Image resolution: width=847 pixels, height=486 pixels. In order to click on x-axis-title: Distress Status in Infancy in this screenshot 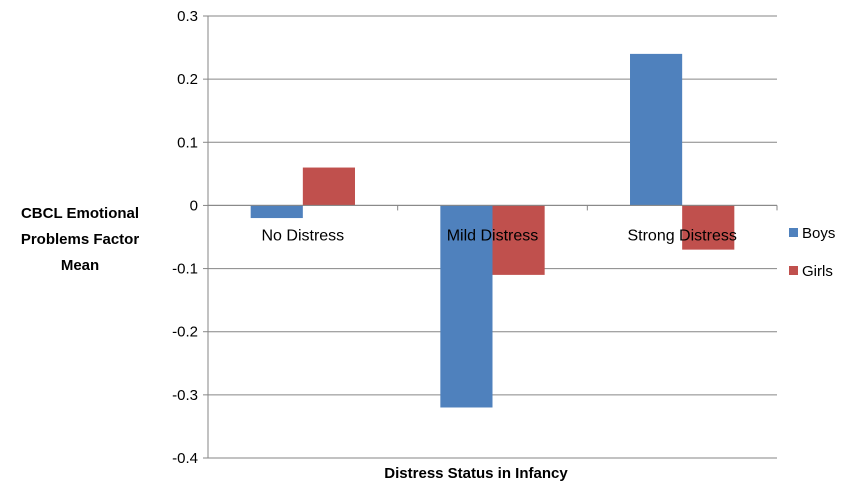, I will do `click(476, 473)`.